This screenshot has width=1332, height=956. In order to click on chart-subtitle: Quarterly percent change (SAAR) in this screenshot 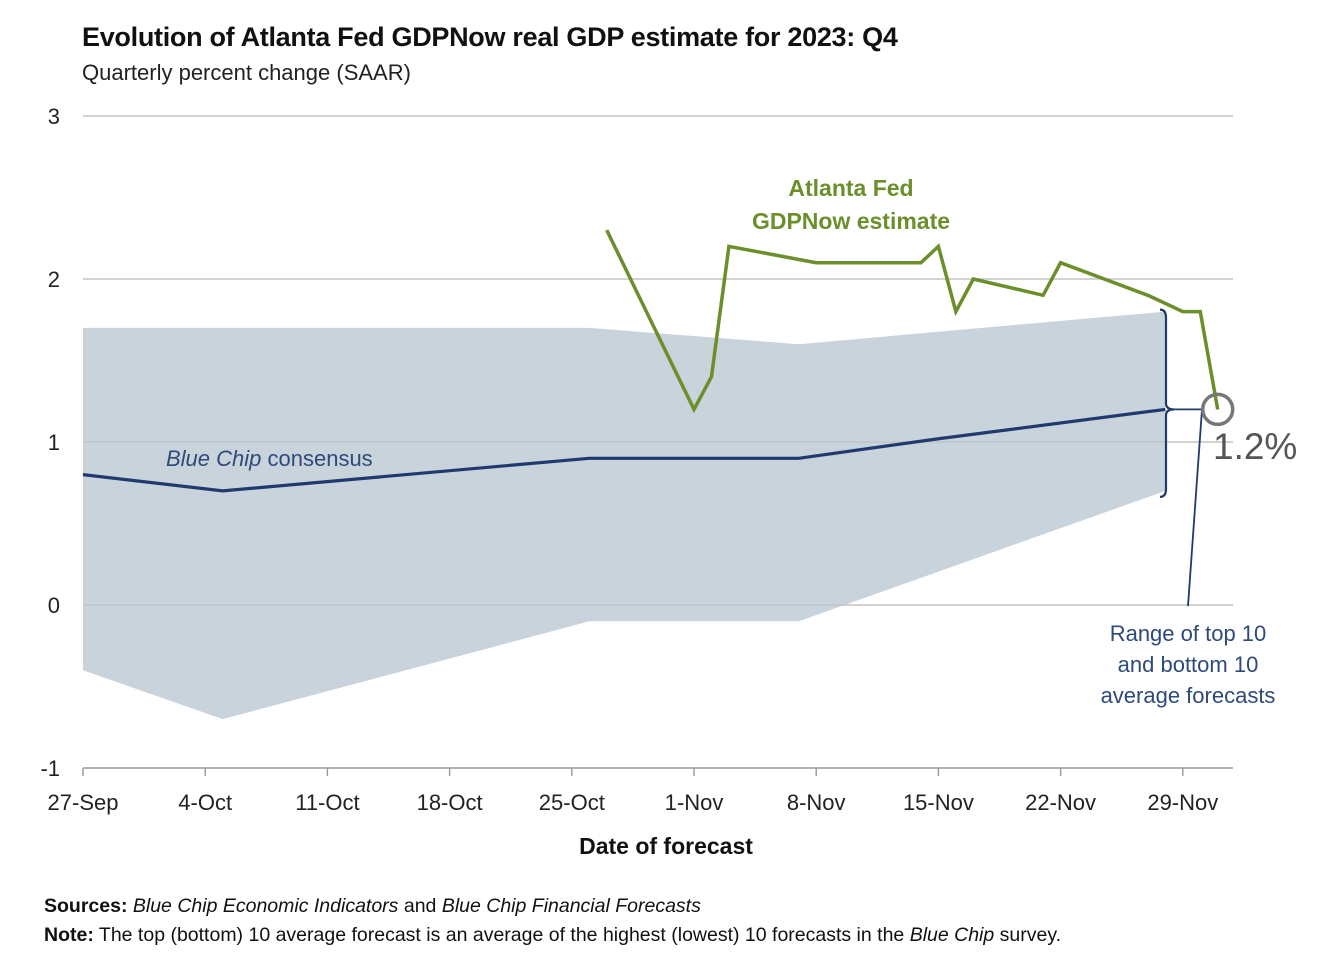, I will do `click(246, 72)`.